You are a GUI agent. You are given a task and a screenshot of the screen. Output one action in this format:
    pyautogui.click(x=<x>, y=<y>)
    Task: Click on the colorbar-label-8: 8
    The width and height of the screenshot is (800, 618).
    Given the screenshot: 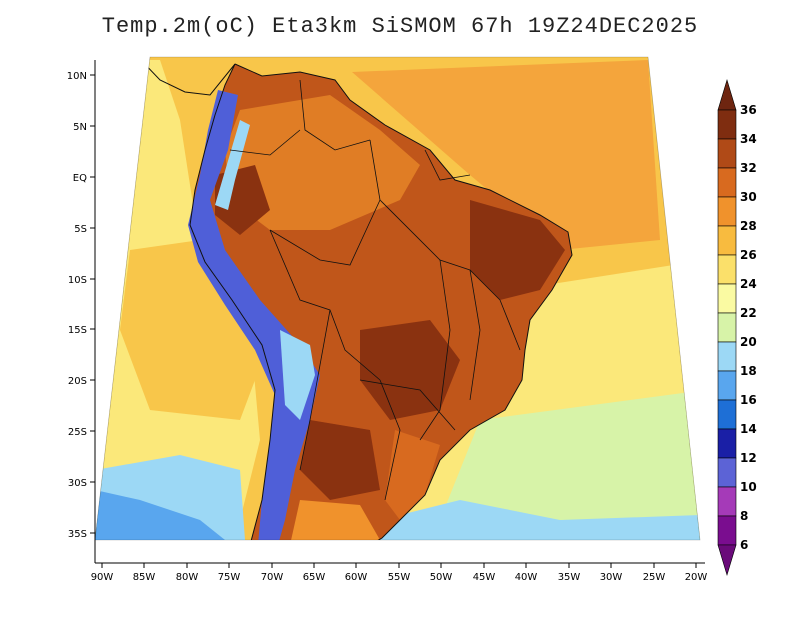 What is the action you would take?
    pyautogui.click(x=744, y=516)
    